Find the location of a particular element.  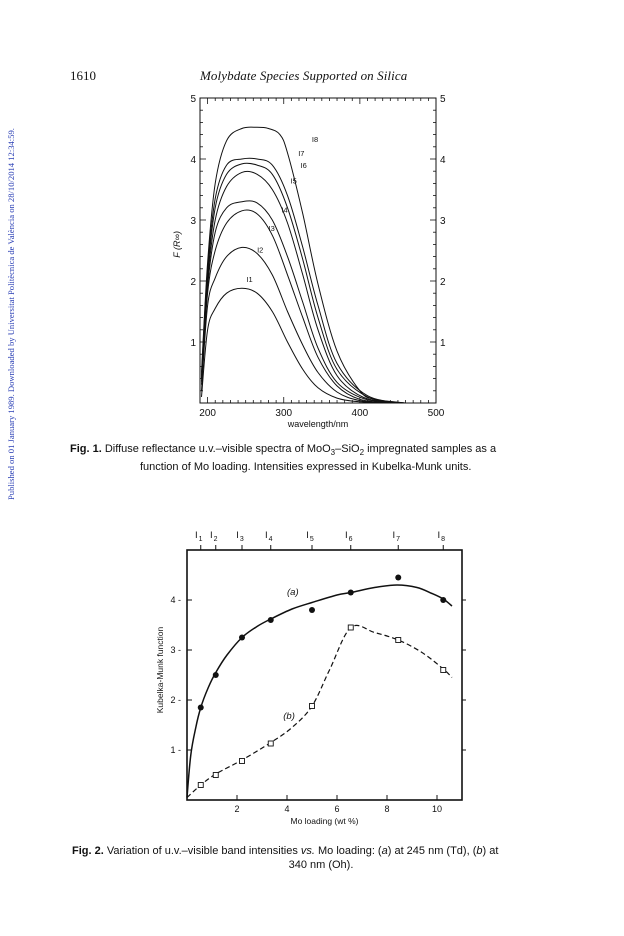

figure-1-label: Fig. 1. is located at coordinates (86, 449).